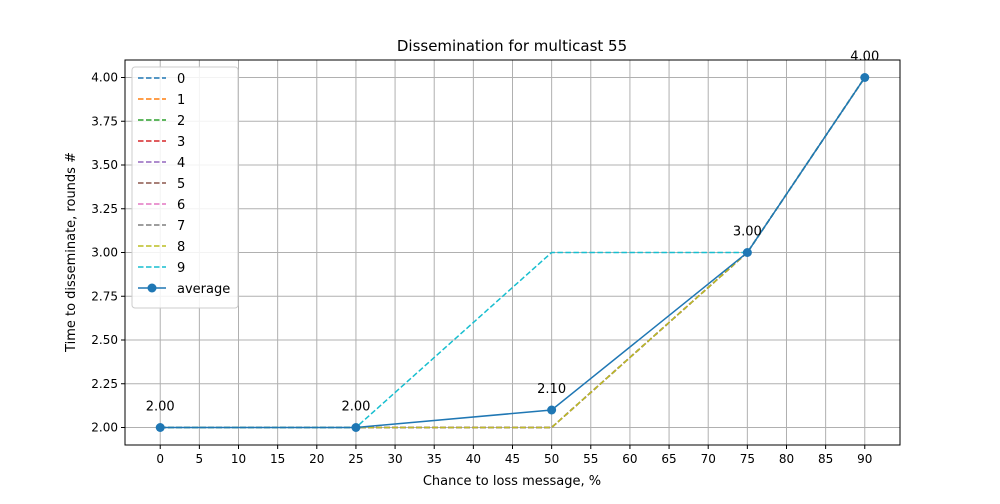  What do you see at coordinates (71, 252) in the screenshot?
I see `y-axis-label: Time to disseminate, rounds #` at bounding box center [71, 252].